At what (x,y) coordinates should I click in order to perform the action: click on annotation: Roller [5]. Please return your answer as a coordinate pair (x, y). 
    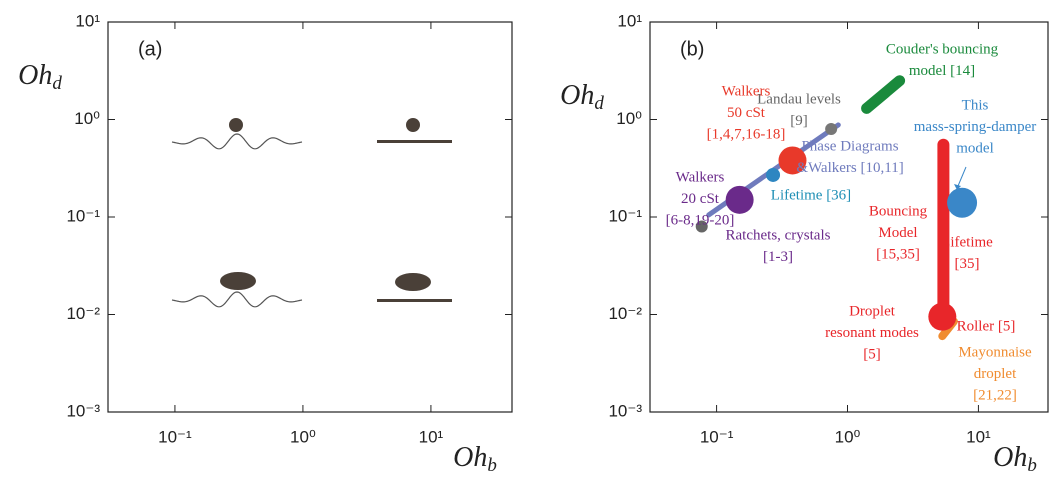
    Looking at the image, I should click on (986, 326).